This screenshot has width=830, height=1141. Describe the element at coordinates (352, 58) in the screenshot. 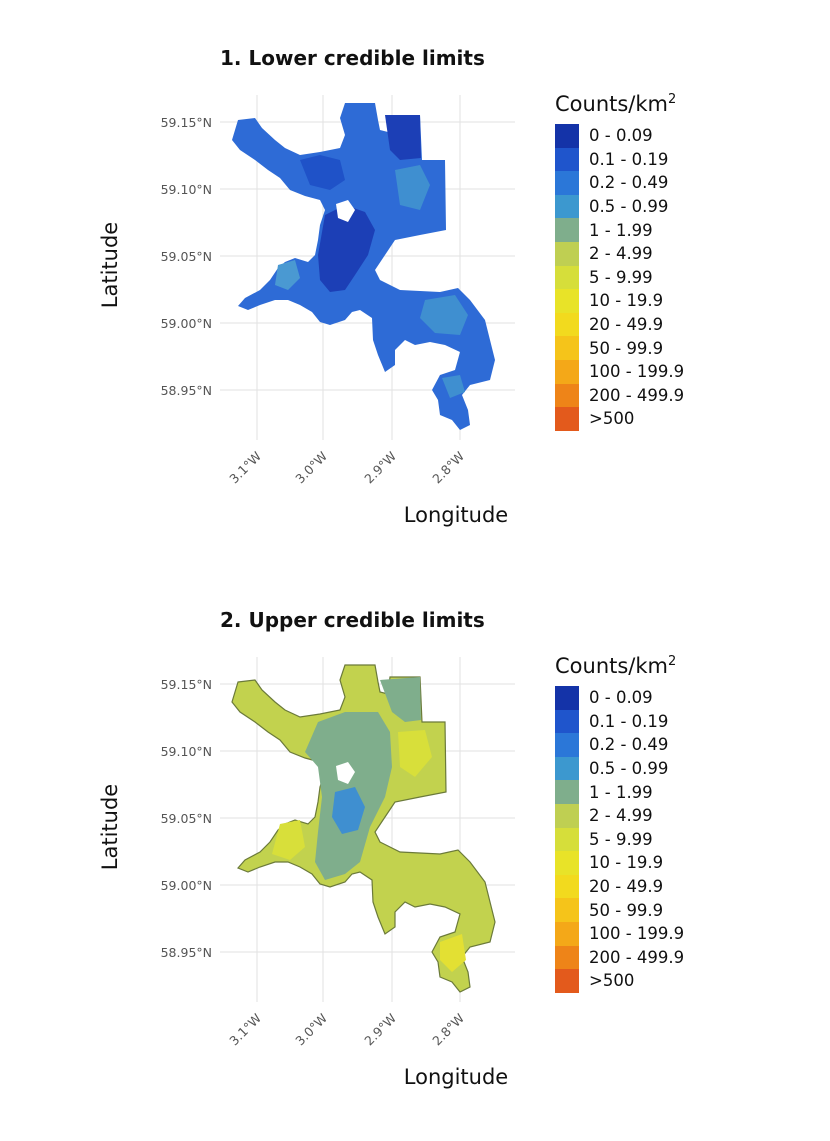

I see `panel-title: 1. Lower credible limits` at that location.